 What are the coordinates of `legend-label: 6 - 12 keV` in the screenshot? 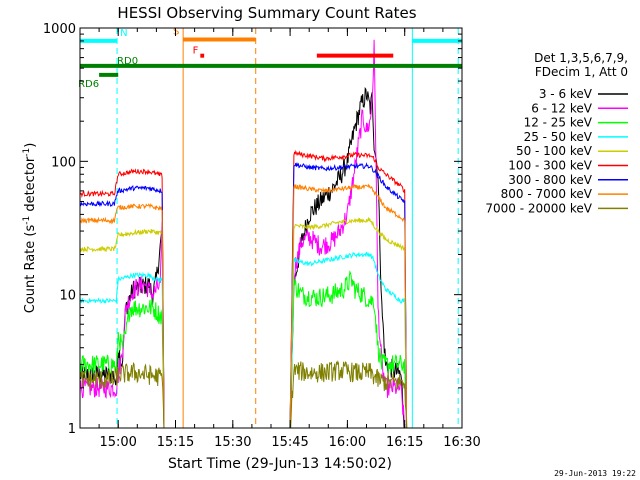 It's located at (562, 108).